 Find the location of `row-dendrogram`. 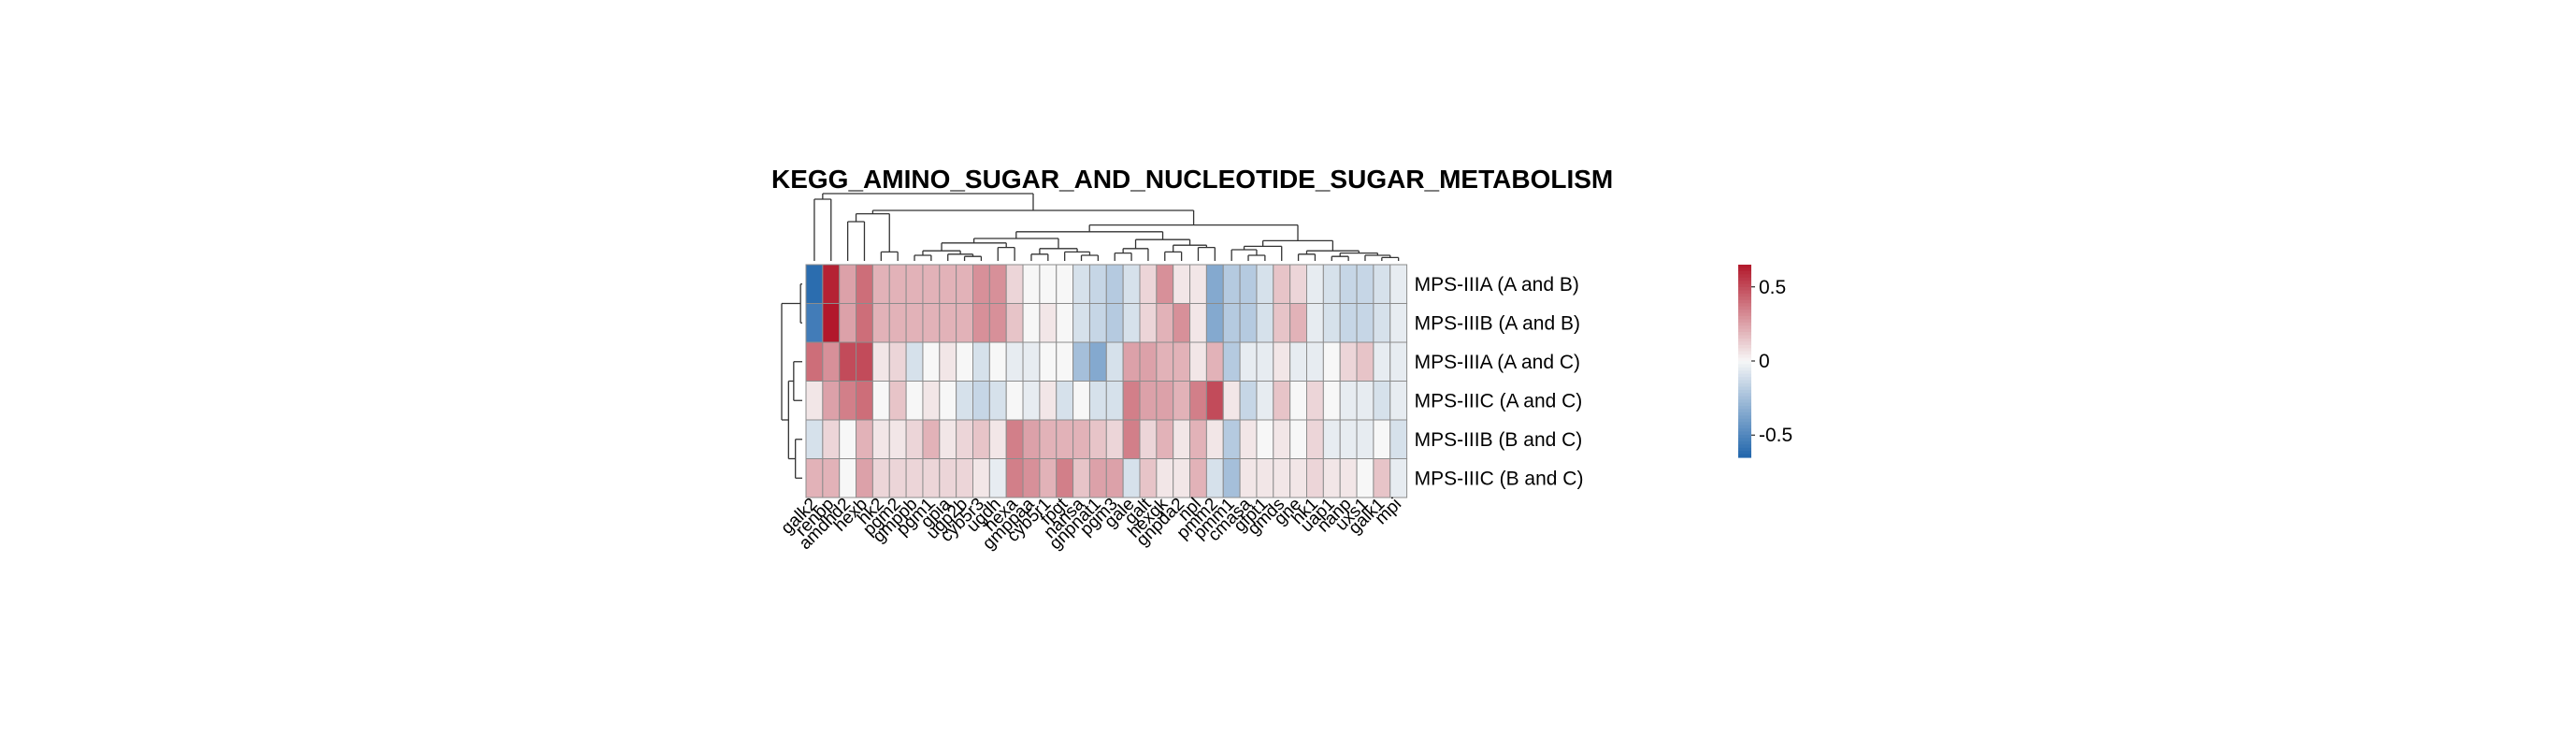

row-dendrogram is located at coordinates (792, 381).